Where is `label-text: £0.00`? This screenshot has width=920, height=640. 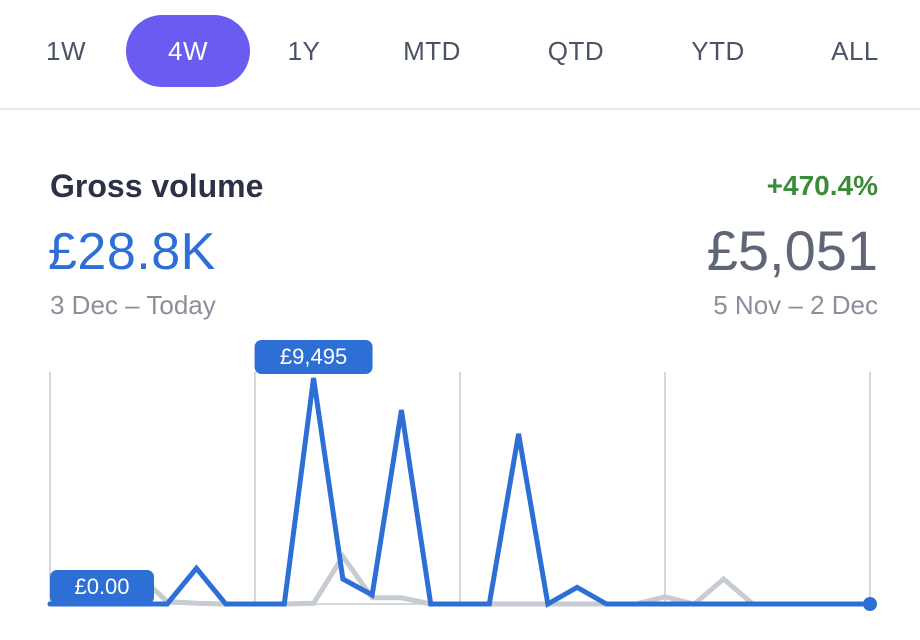
label-text: £0.00 is located at coordinates (101, 586).